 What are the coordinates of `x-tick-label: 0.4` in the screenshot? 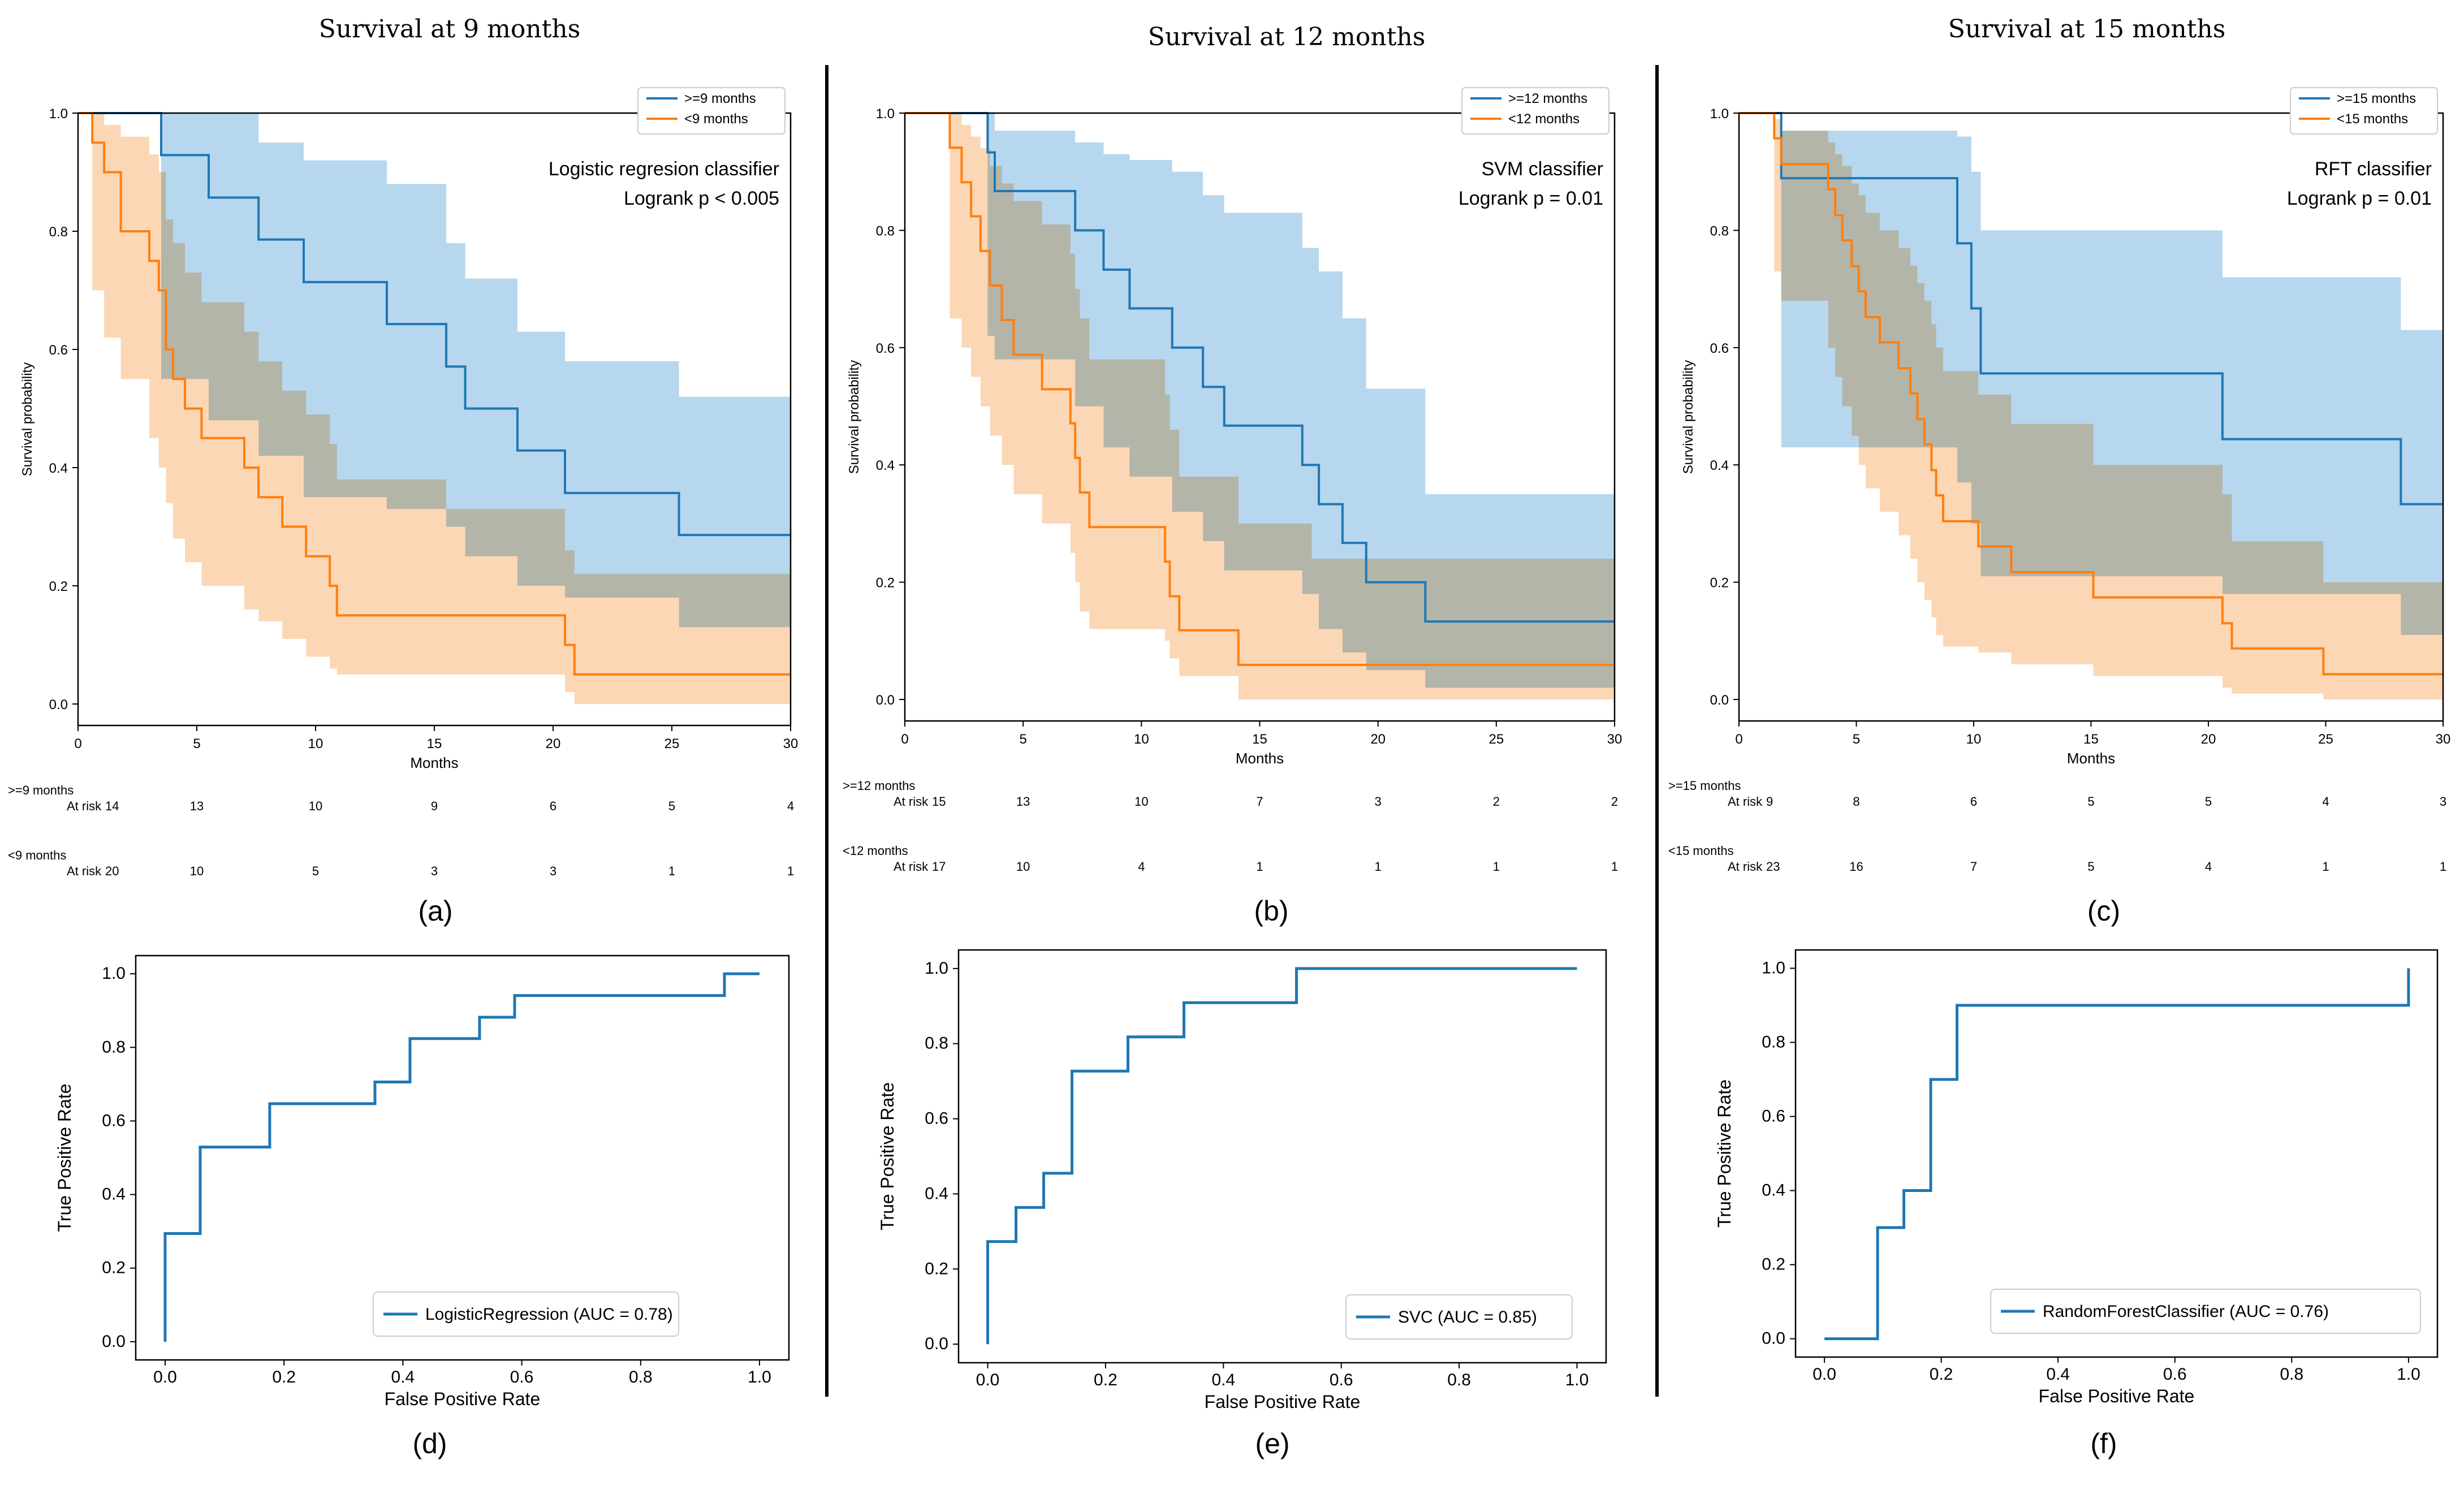 It's located at (2058, 1374).